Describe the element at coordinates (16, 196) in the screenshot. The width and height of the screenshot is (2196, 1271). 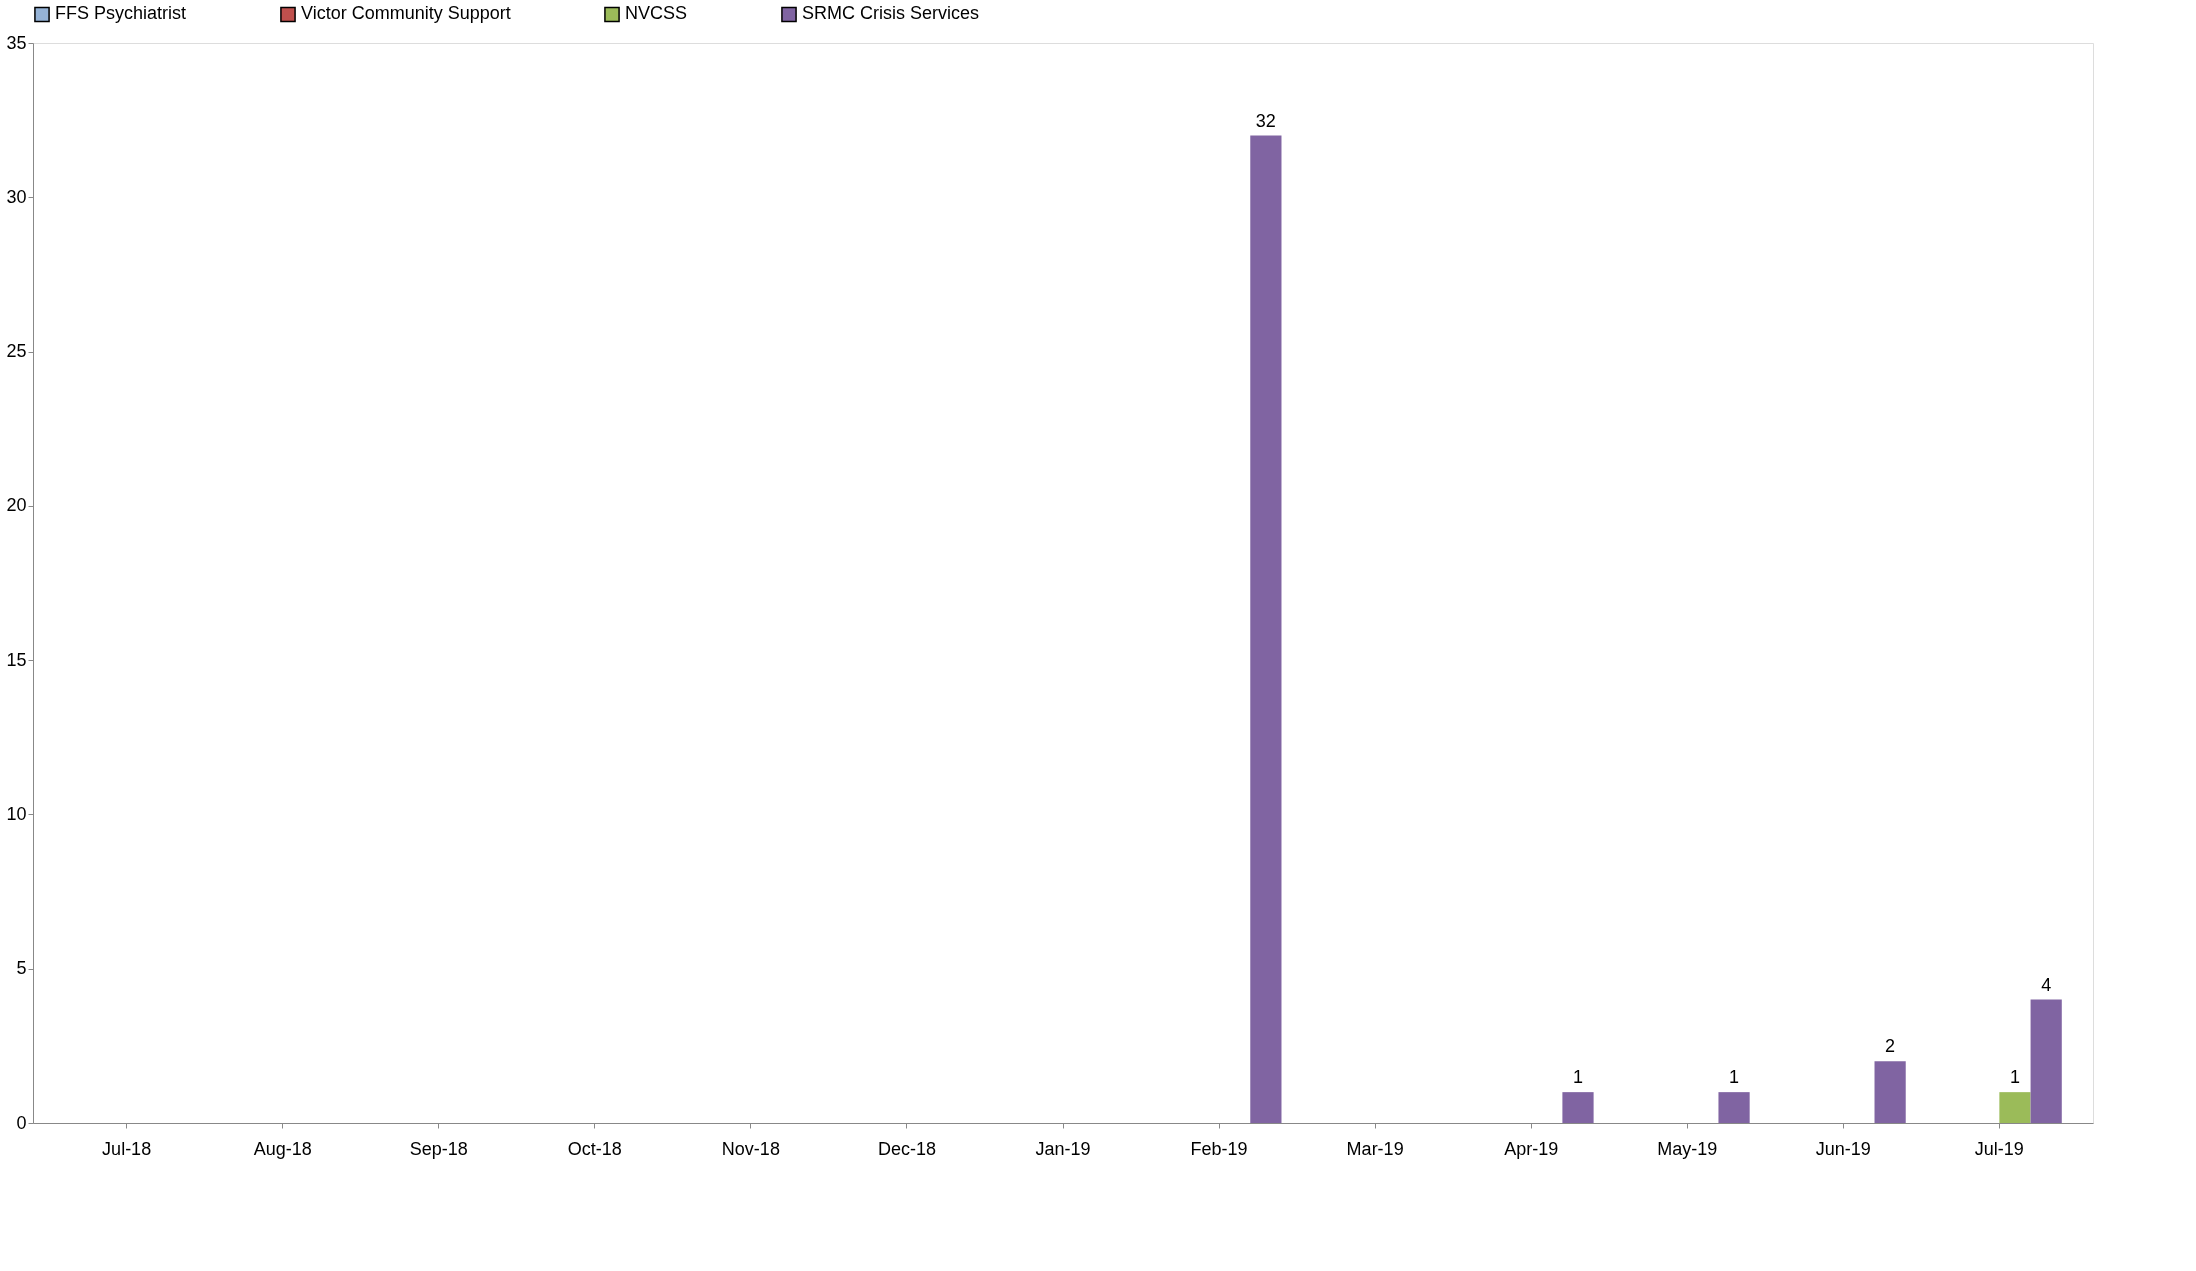
I see `y-tick-label: 30` at that location.